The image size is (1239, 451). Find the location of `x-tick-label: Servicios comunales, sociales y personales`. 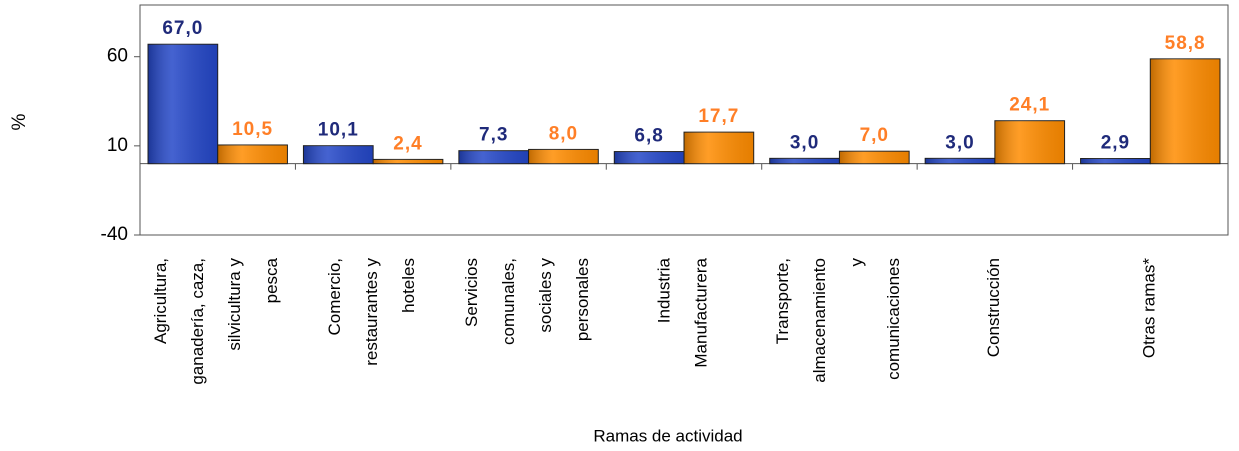

x-tick-label: Servicios comunales, sociales y personales is located at coordinates (528, 301).